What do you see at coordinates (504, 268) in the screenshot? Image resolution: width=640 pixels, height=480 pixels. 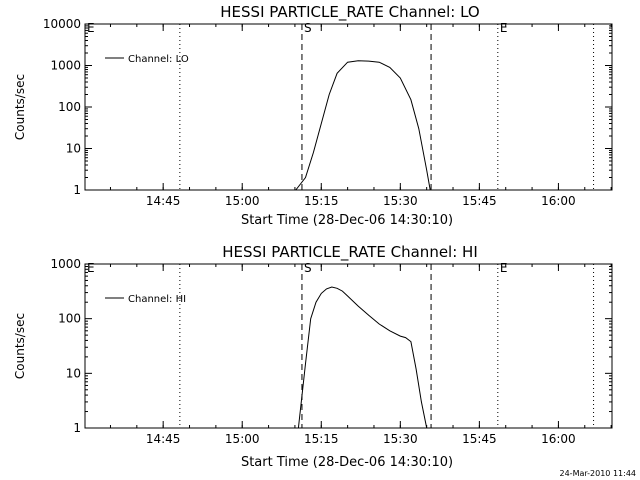 I see `bottom-marker-label-4: E` at bounding box center [504, 268].